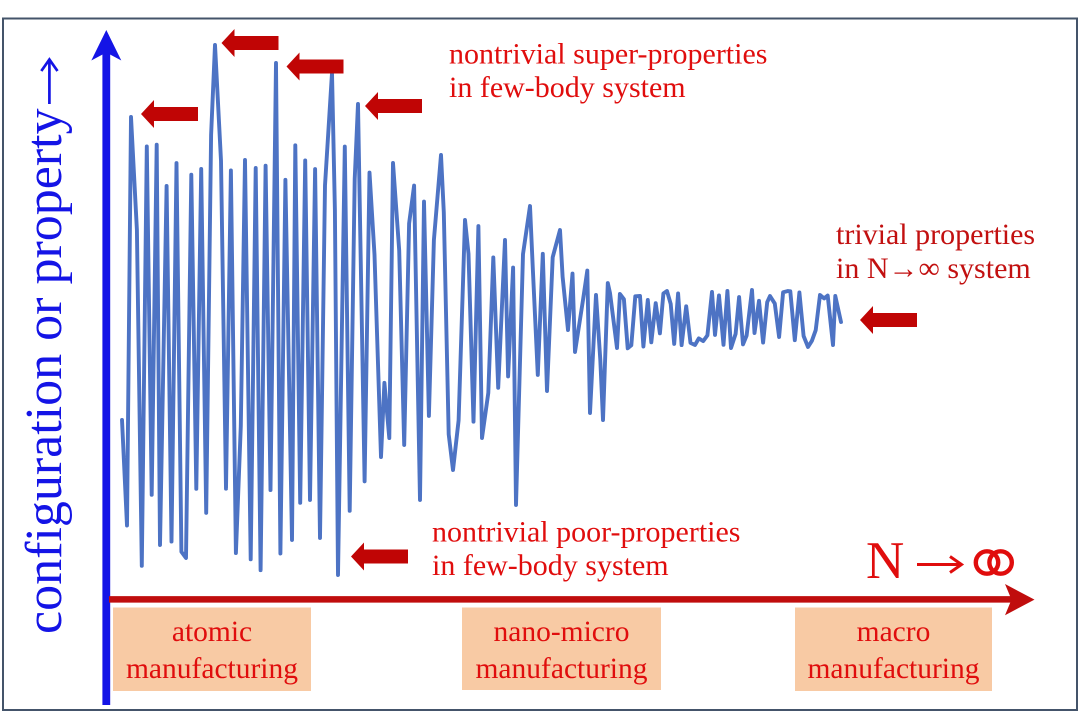 The height and width of the screenshot is (716, 1080). What do you see at coordinates (562, 632) in the screenshot?
I see `svg-text: nano-micro` at bounding box center [562, 632].